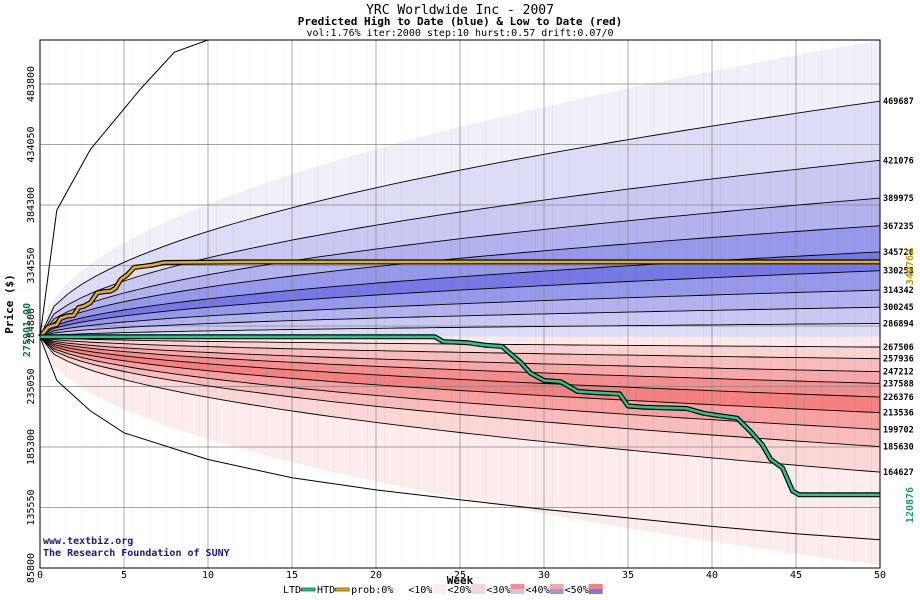  What do you see at coordinates (208, 575) in the screenshot?
I see `x-tick-label: 10` at bounding box center [208, 575].